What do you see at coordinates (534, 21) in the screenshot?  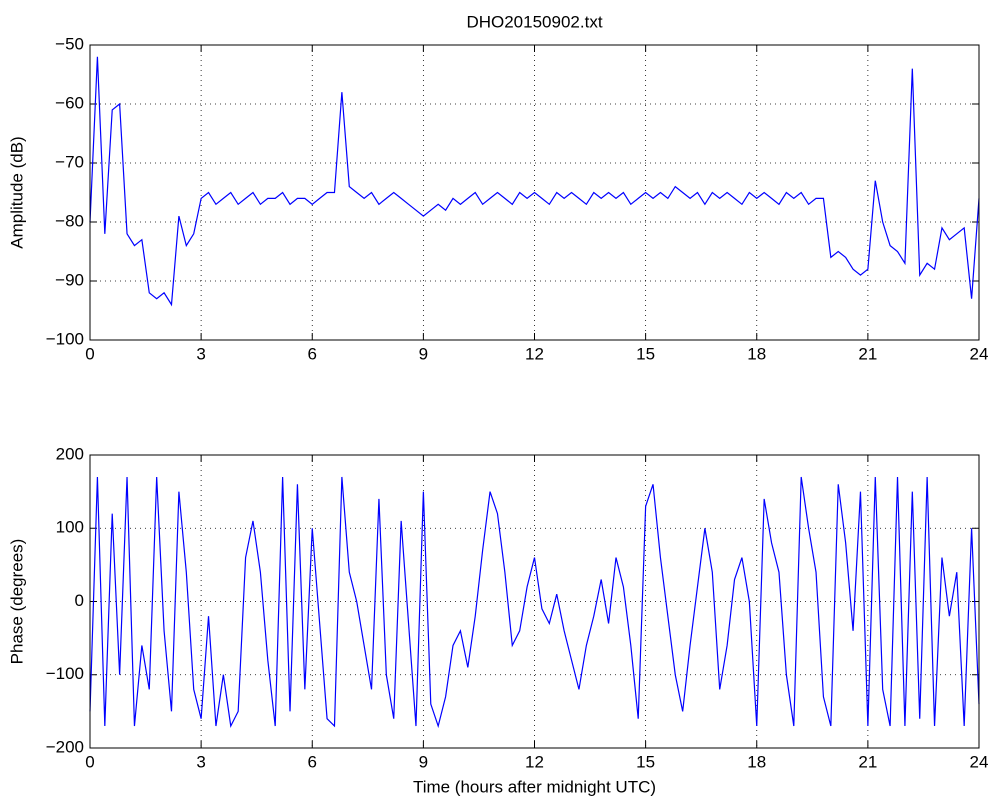 I see `chart-title: DHO20150902.txt` at bounding box center [534, 21].